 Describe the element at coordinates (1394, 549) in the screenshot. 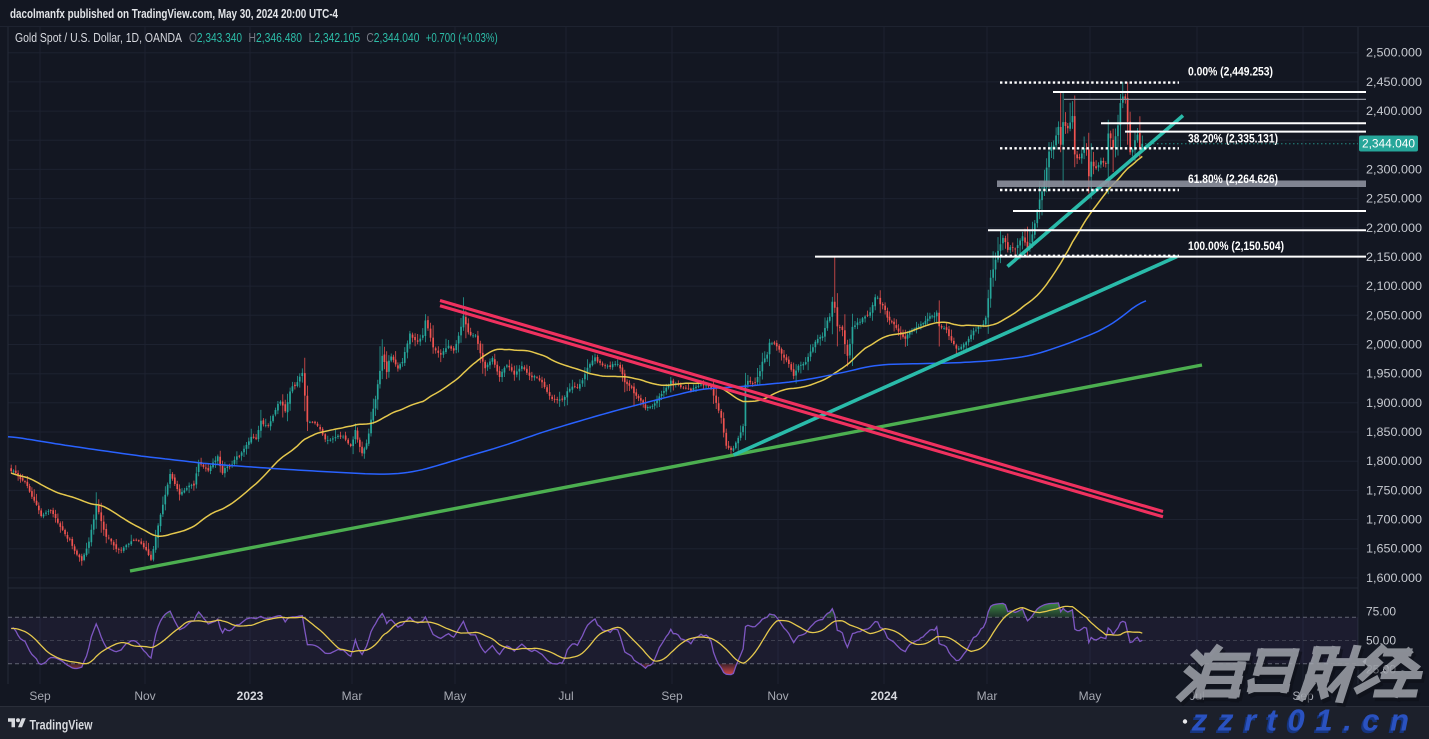

I see `svg-text: 1,650.000` at that location.